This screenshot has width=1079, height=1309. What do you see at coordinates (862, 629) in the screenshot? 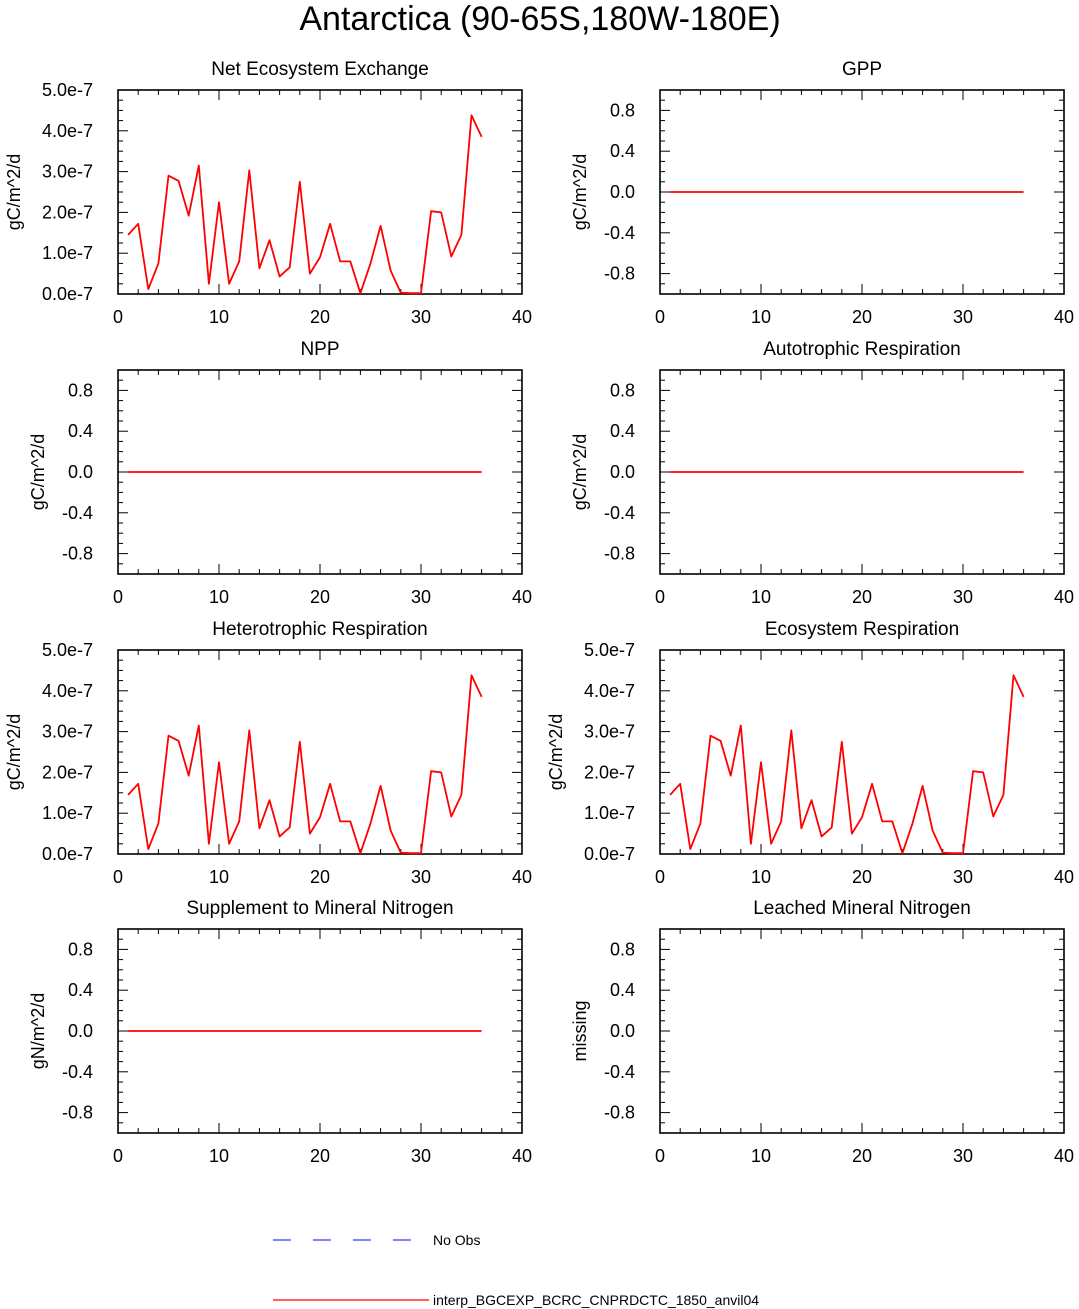
I see `panel-title: Ecosystem Respiration` at bounding box center [862, 629].